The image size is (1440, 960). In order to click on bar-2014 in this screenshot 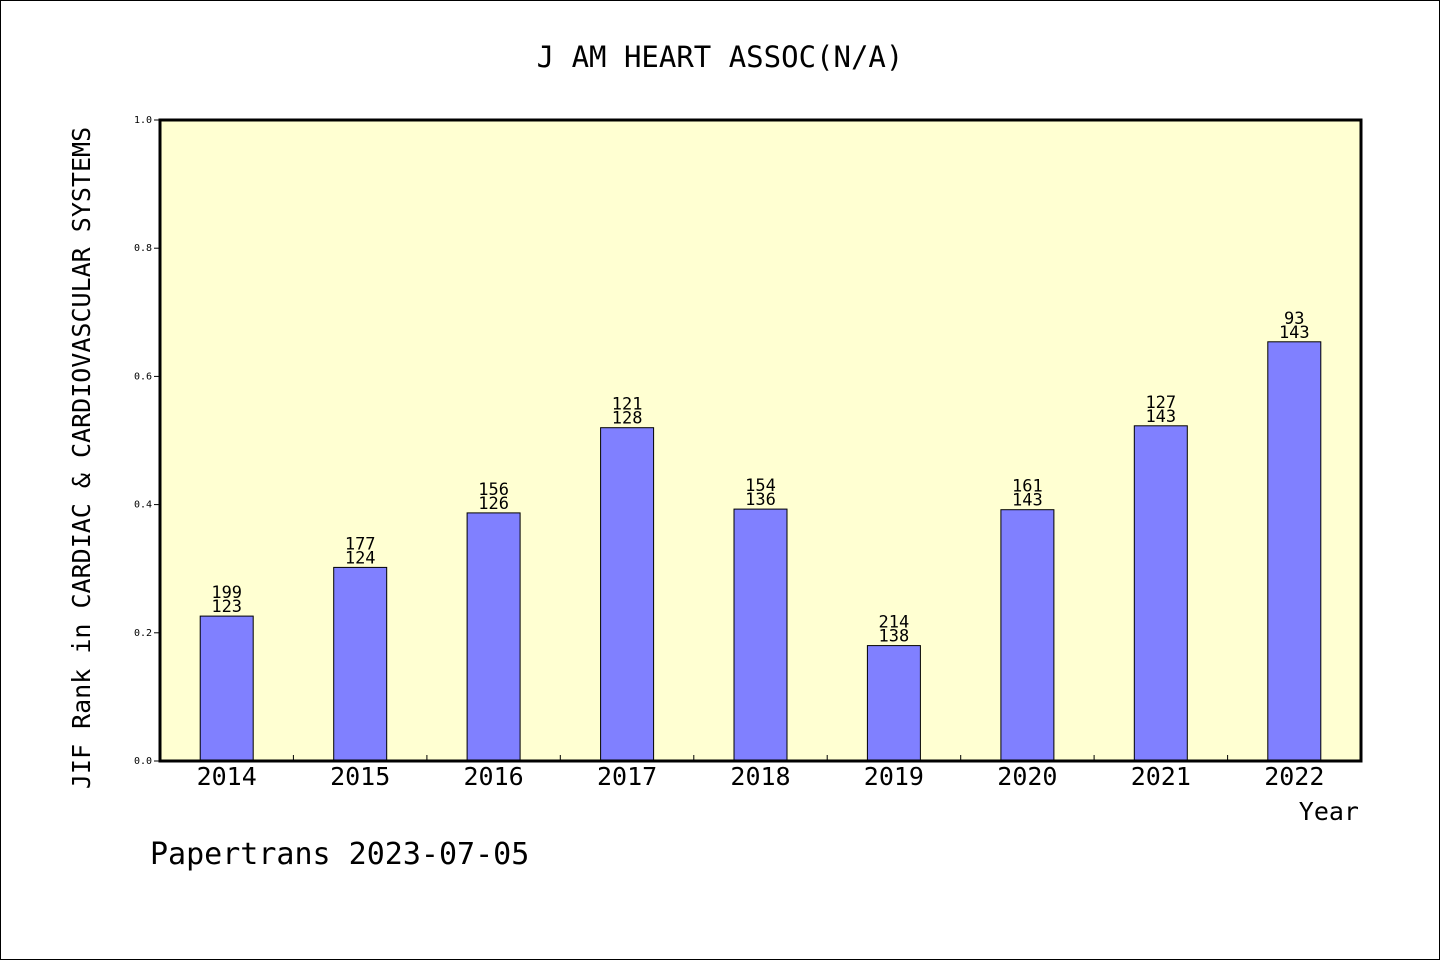, I will do `click(226, 688)`.